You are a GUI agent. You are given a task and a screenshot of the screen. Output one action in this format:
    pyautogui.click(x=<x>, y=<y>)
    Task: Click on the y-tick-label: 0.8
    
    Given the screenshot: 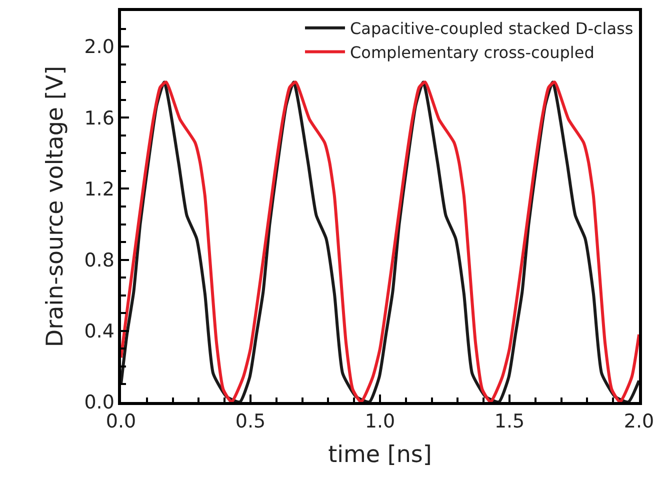 What is the action you would take?
    pyautogui.click(x=99, y=260)
    